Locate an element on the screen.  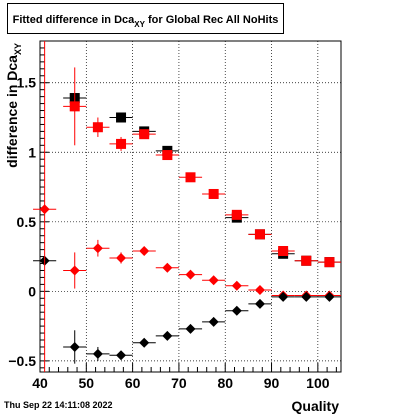
y-axis-label: difference in DcaXY is located at coordinates (13, 105).